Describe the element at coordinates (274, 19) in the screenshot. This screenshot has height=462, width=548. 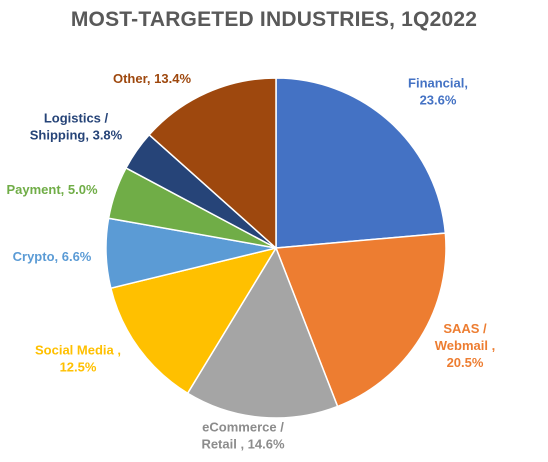
I see `chart-title: MOST-TARGETED INDUSTRIES, 1Q2022` at that location.